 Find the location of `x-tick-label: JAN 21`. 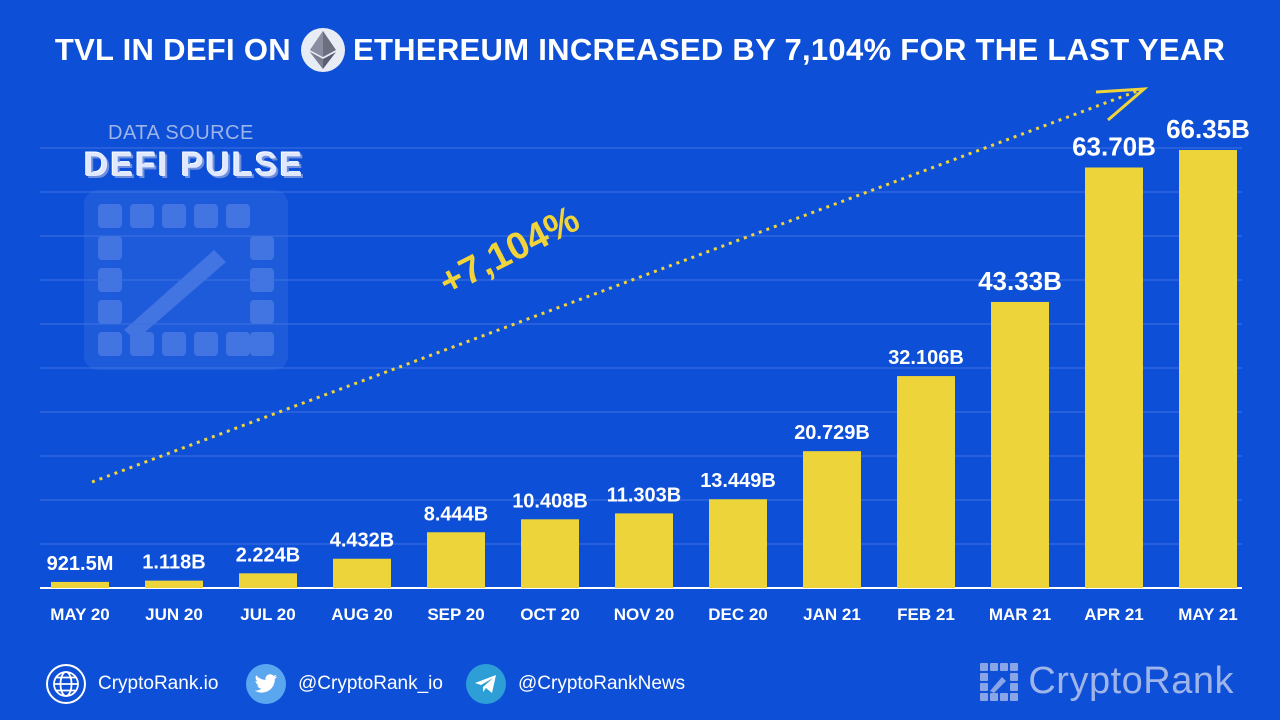

x-tick-label: JAN 21 is located at coordinates (832, 614).